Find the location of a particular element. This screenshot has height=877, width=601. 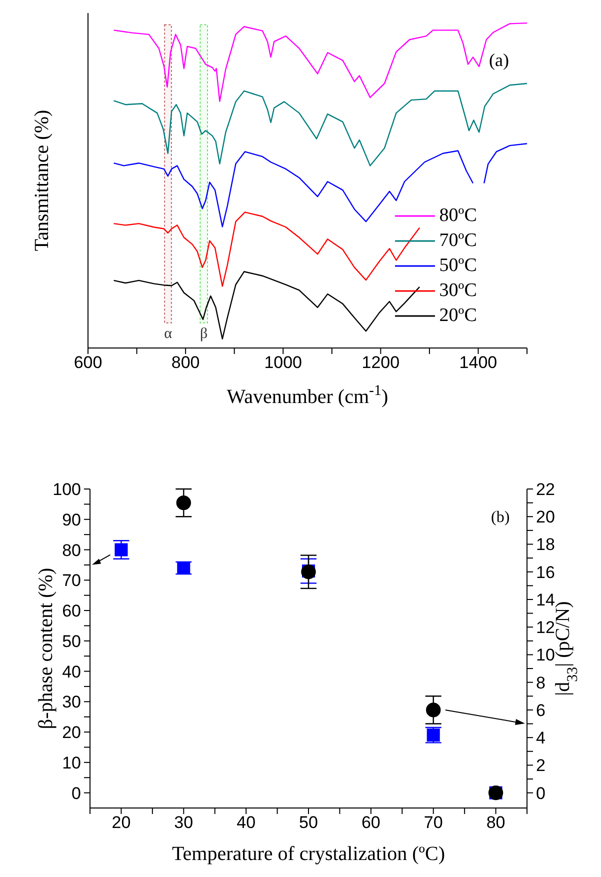

y-tick-label: 30 is located at coordinates (71, 702).